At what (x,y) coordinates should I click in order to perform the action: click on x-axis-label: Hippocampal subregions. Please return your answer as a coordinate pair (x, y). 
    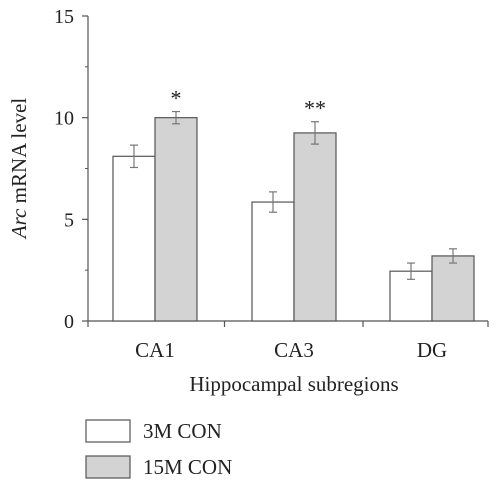
    Looking at the image, I should click on (293, 384).